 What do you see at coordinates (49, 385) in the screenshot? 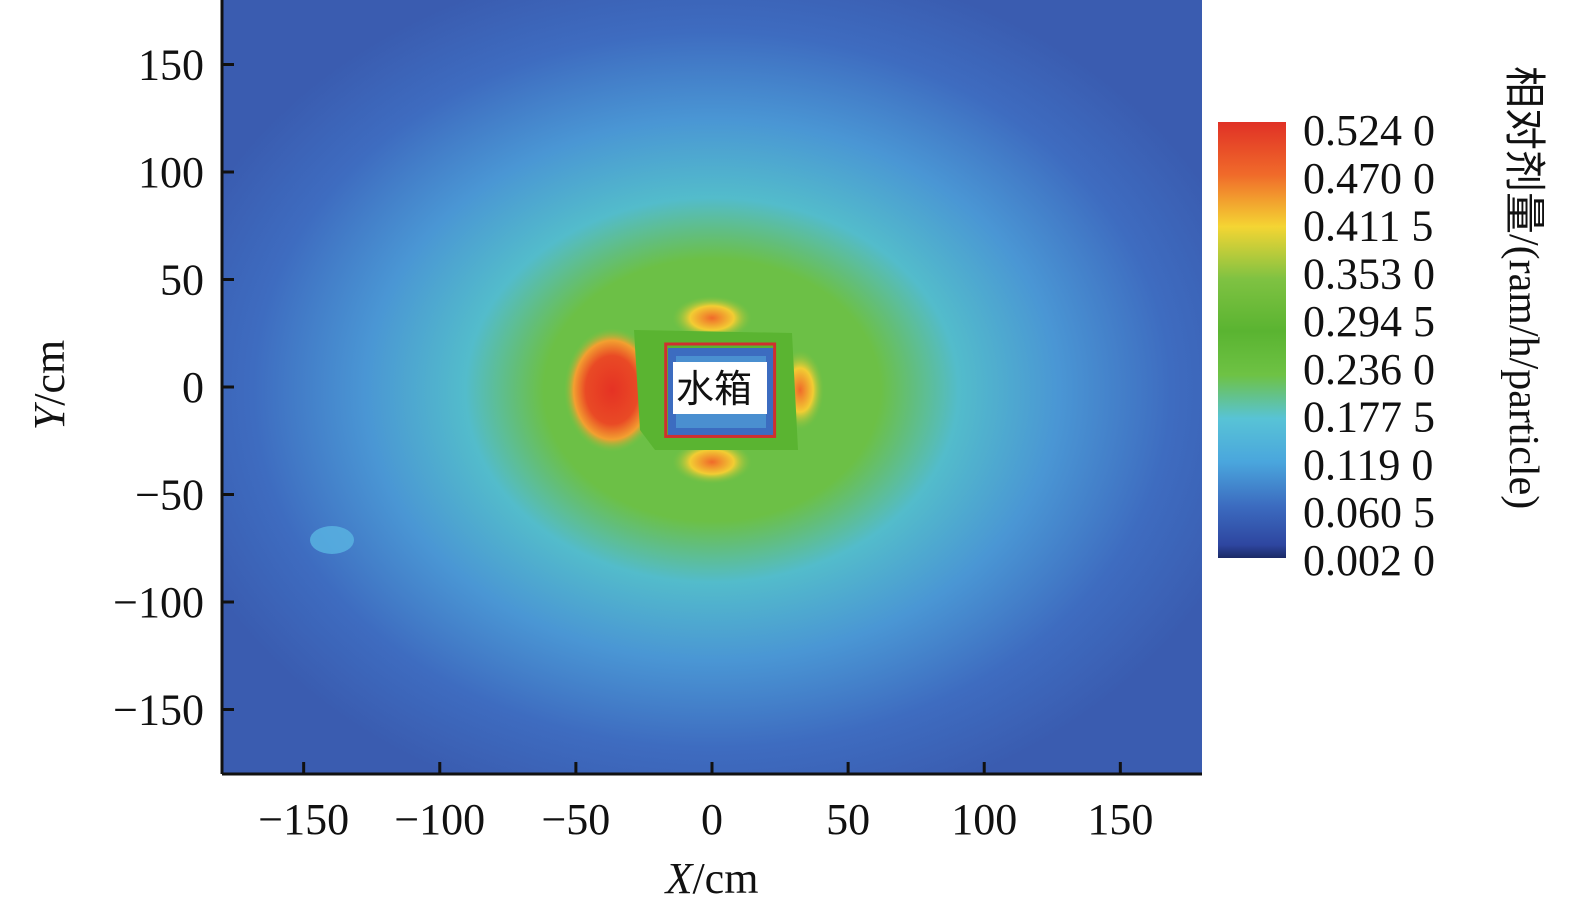
I see `y-axis-title: Y/cm` at bounding box center [49, 385].